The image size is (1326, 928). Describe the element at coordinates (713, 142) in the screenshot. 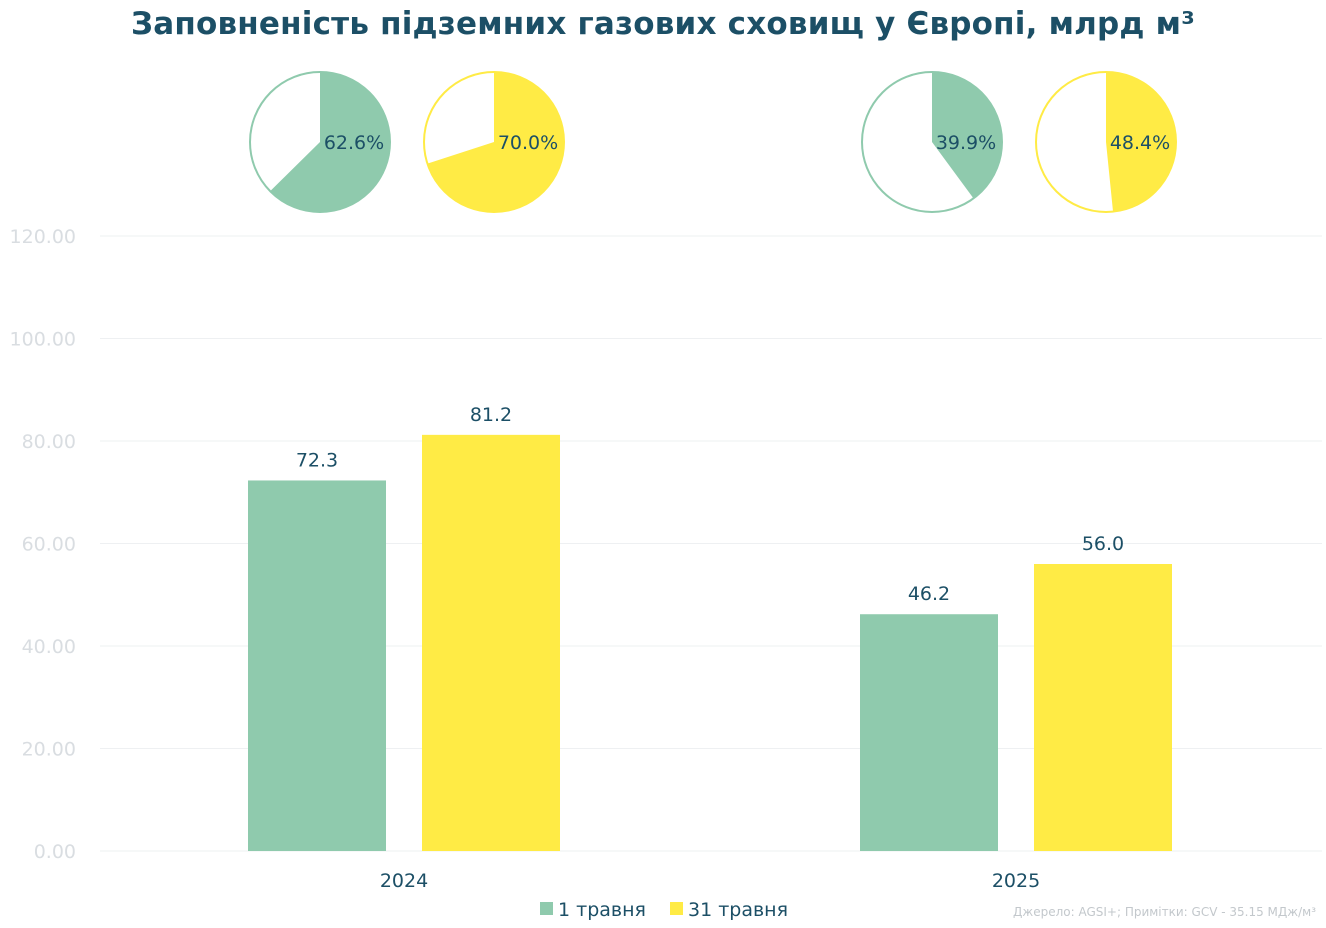

I see `fill-pies: 62.6% 70.0% 39.9% 48.4%` at that location.